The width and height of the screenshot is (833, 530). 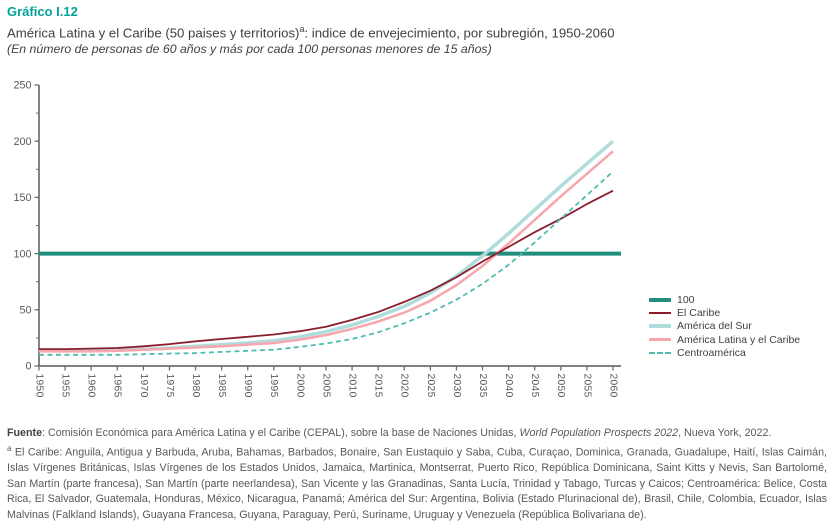 What do you see at coordinates (169, 386) in the screenshot?
I see `x-tick-label: 1975` at bounding box center [169, 386].